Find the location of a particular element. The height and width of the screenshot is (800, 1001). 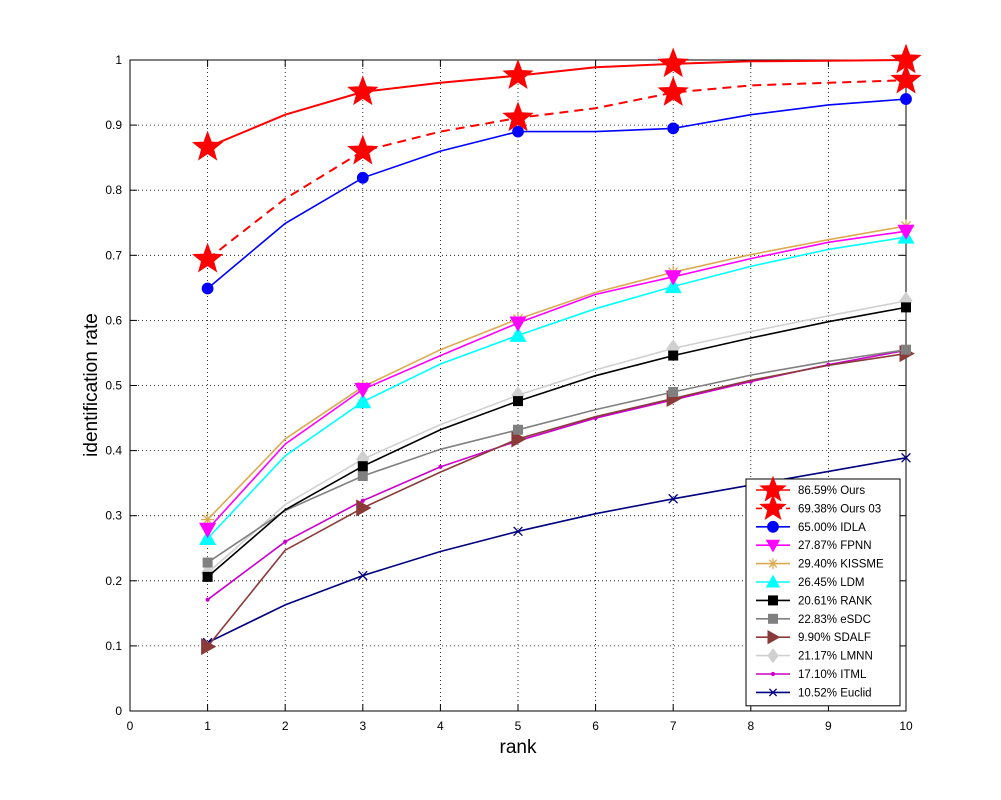

legend-label: 69.38% Ours 03 is located at coordinates (839, 509).